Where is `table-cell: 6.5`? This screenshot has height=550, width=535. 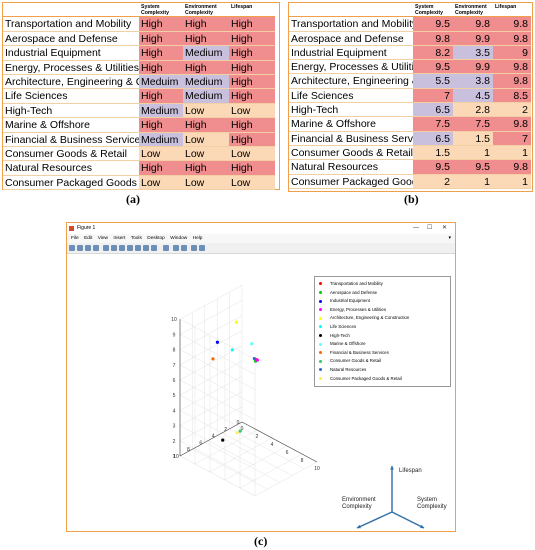
table-cell: 6.5 is located at coordinates (433, 110).